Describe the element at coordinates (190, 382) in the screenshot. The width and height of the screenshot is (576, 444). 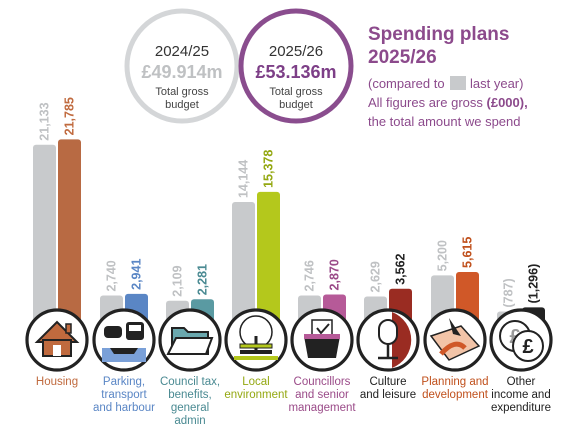
I see `category-label-2-0: Council tax,` at that location.